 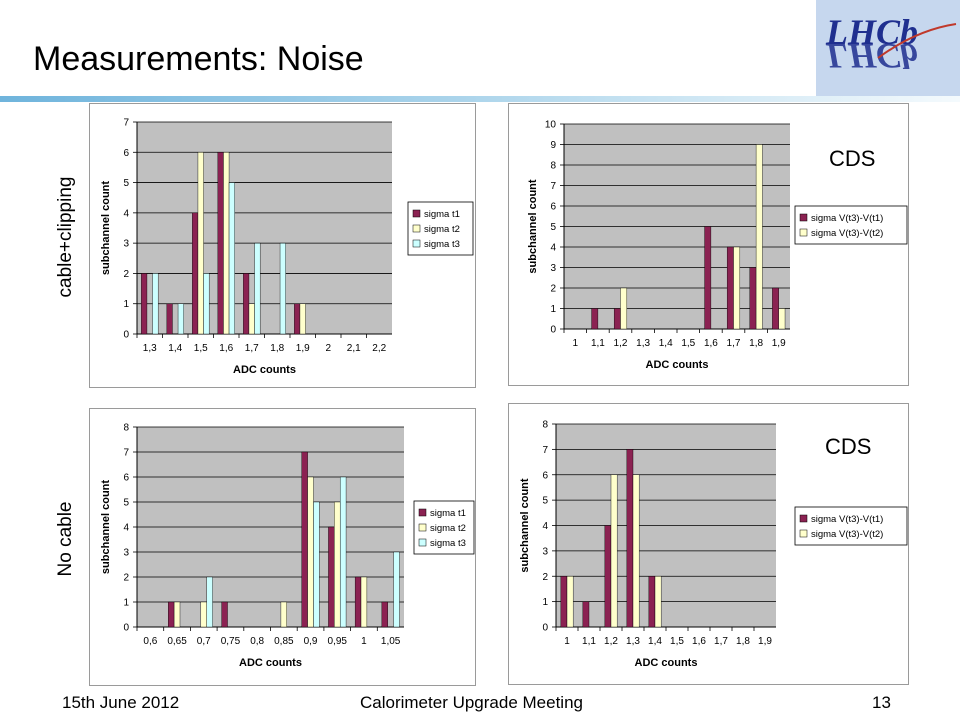 I want to click on x-tick-label: 1,4, so click(x=655, y=641).